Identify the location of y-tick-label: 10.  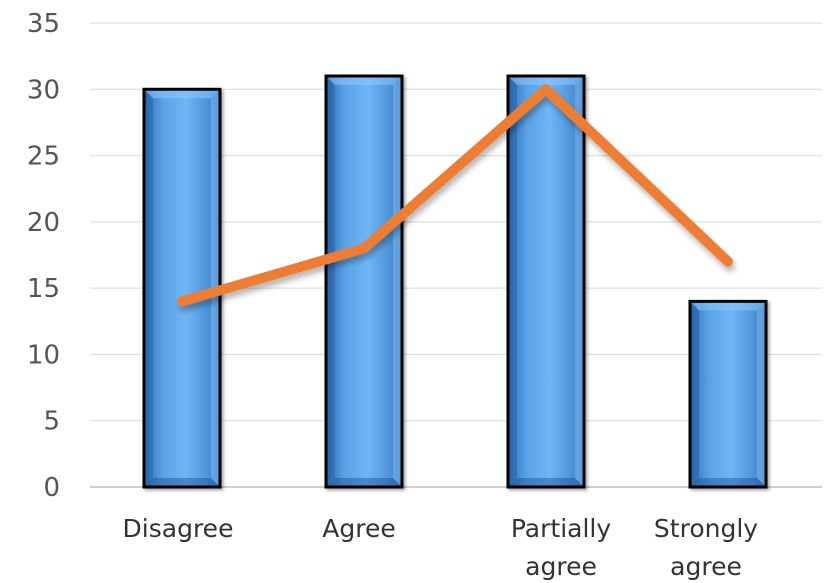
(43, 355).